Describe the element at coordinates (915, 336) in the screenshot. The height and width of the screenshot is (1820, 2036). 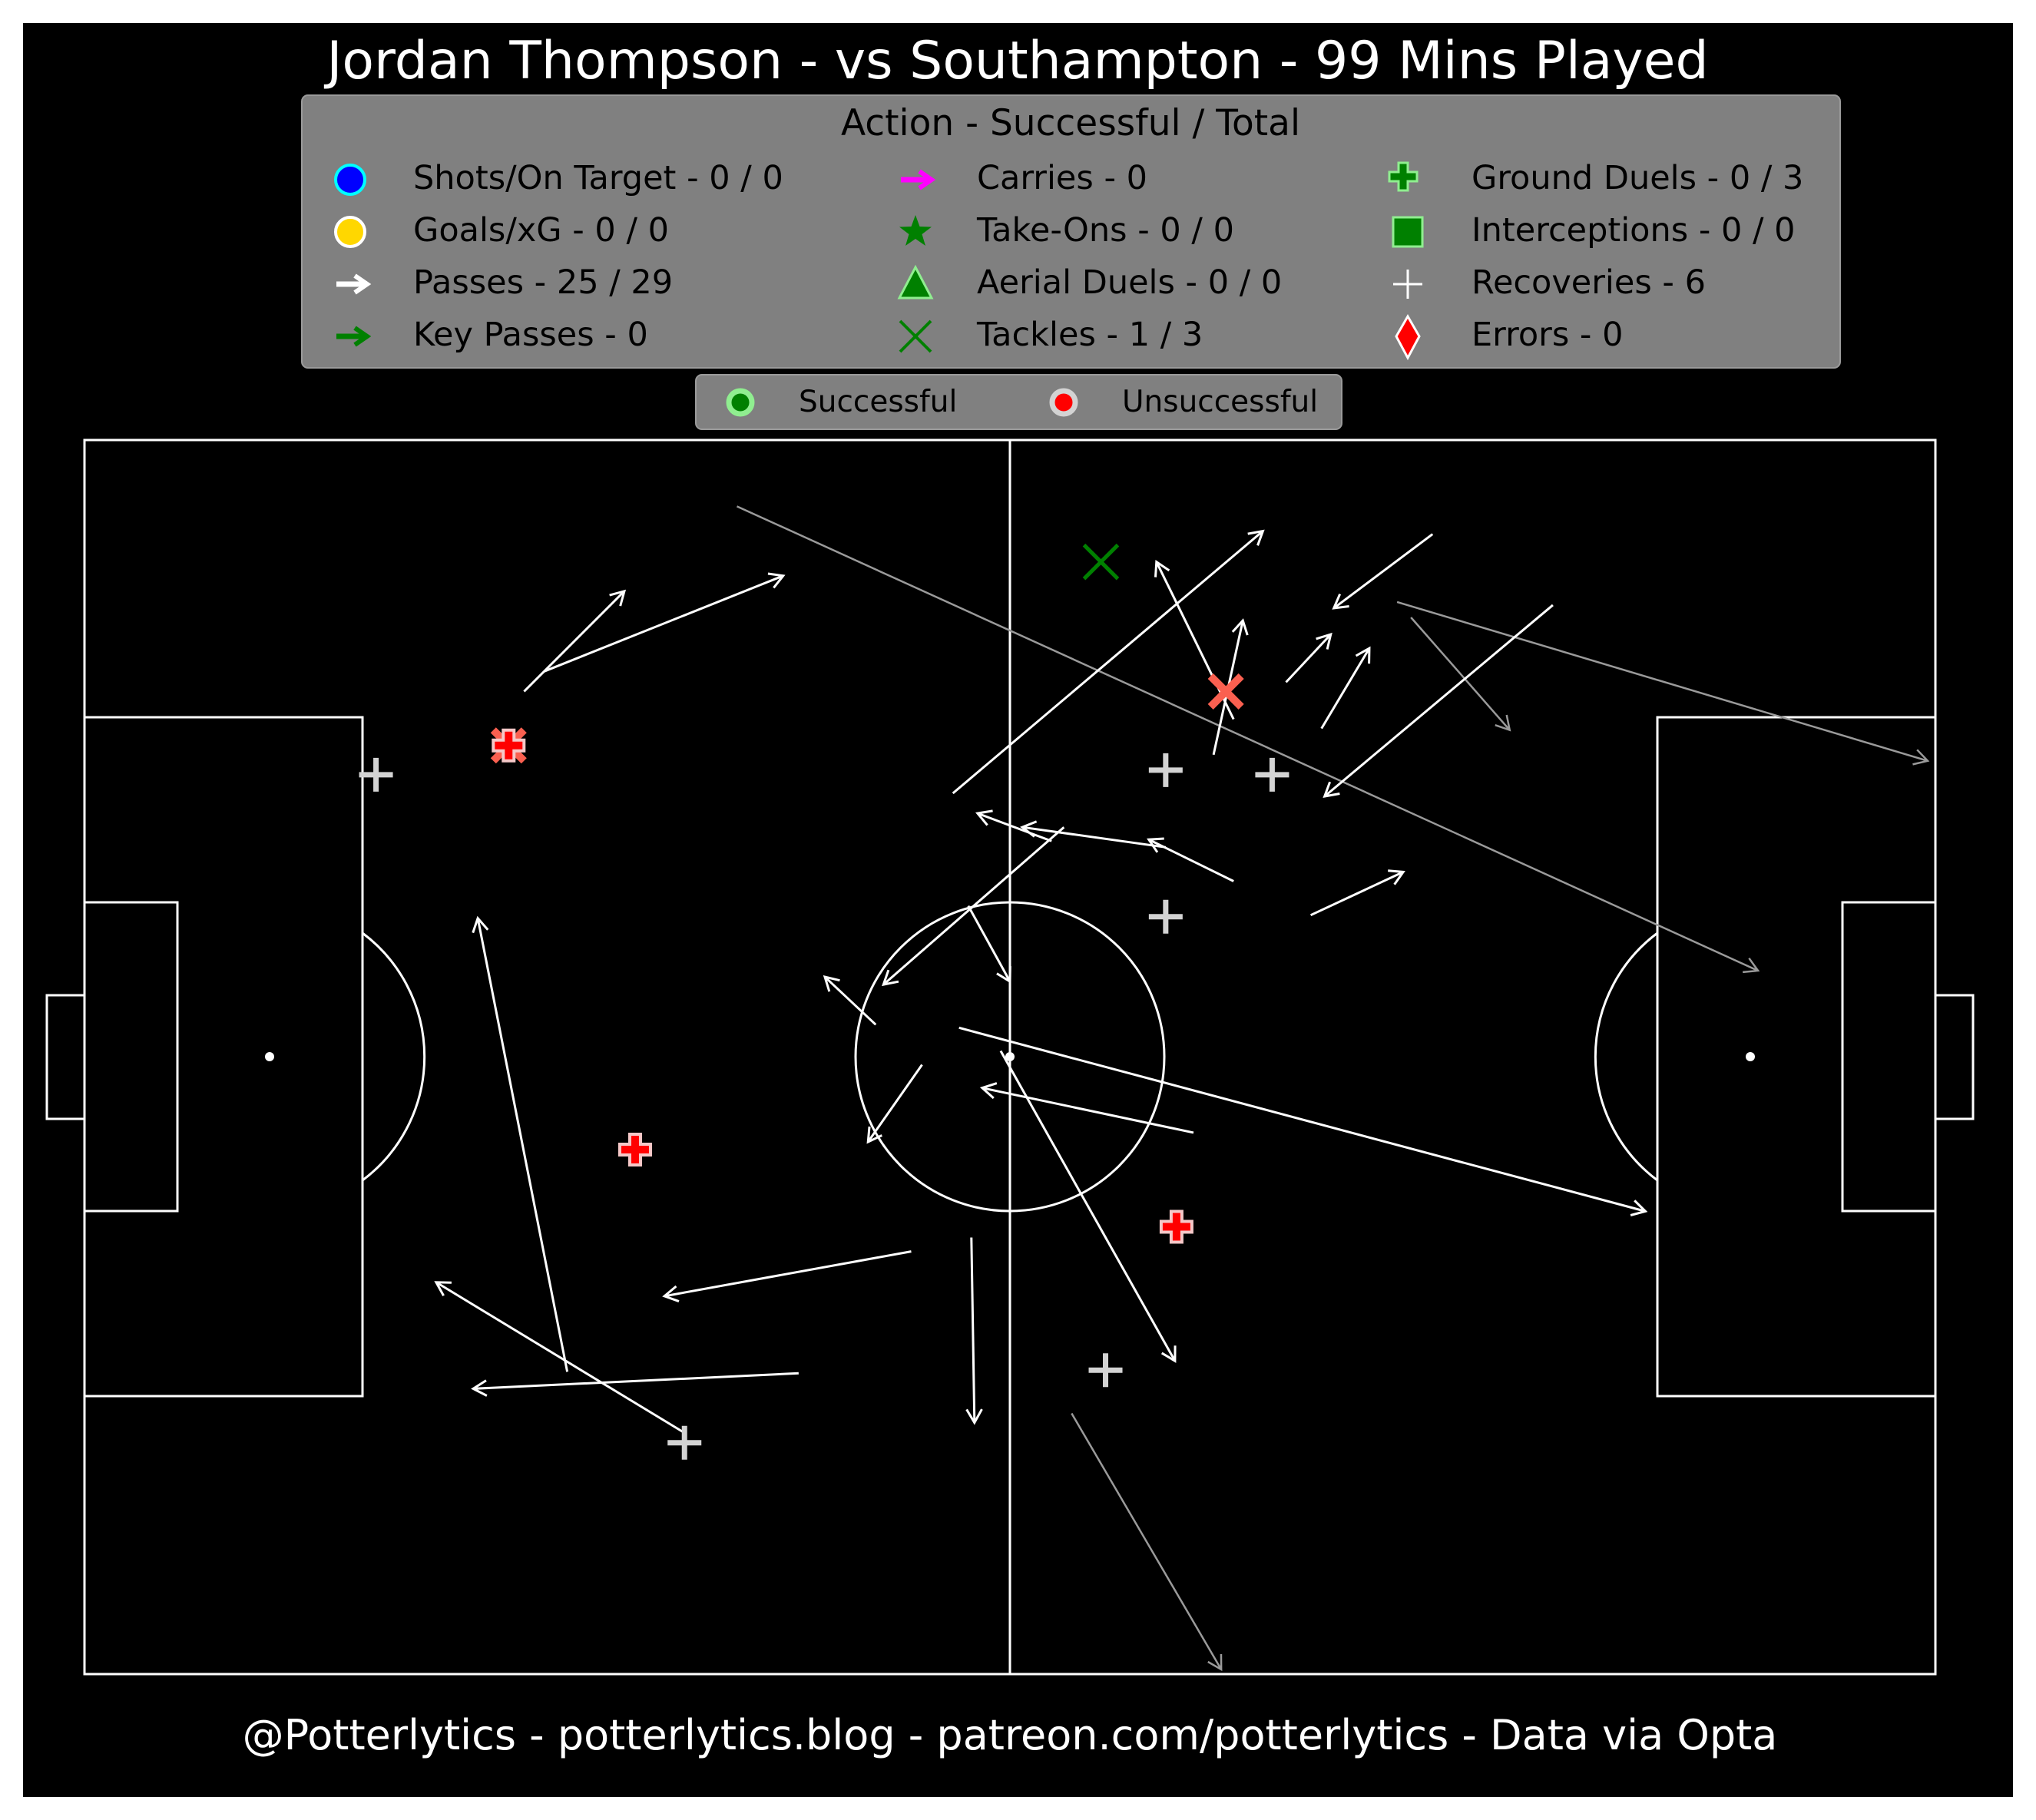
I see `green-x-icon` at that location.